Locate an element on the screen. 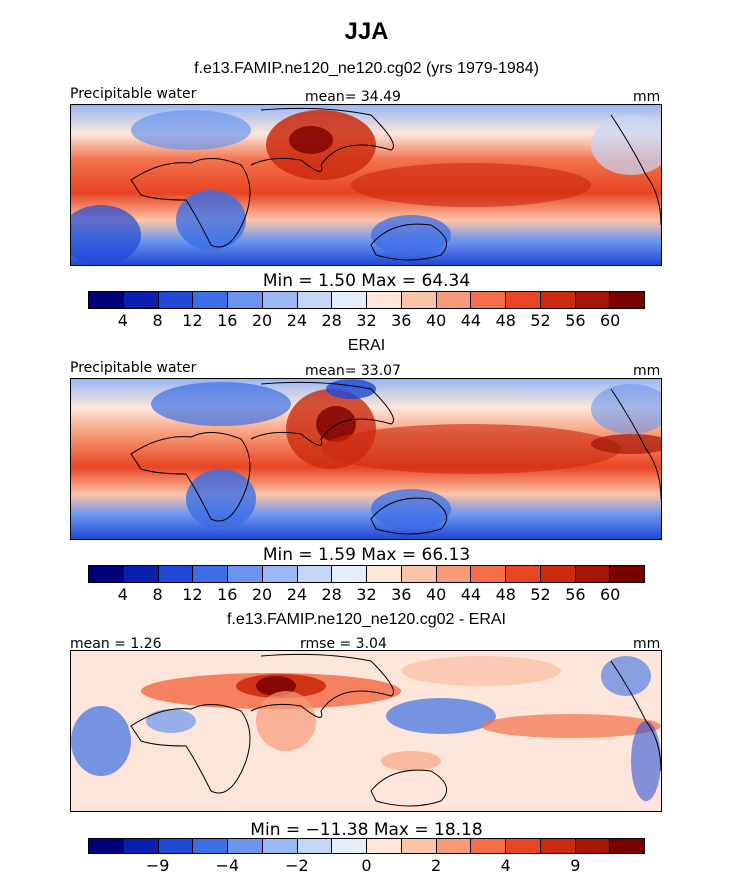 The height and width of the screenshot is (877, 733). panel1-map is located at coordinates (366, 185).